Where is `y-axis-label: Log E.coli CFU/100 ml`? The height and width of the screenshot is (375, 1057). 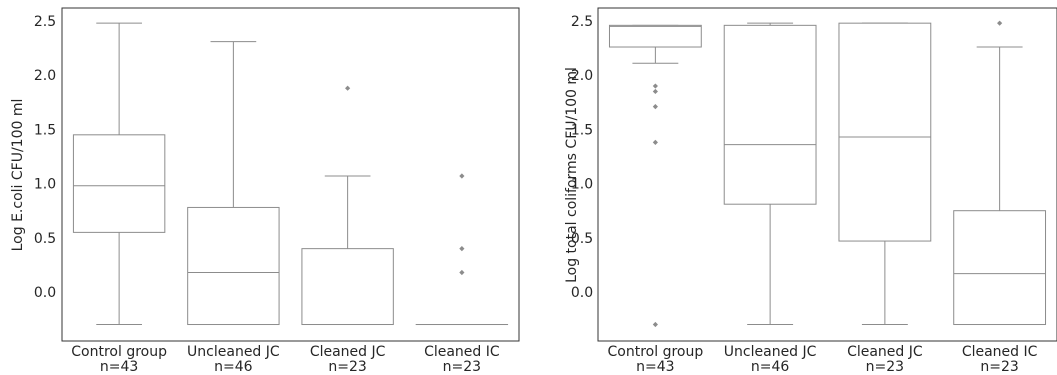 y-axis-label: Log E.coli CFU/100 ml is located at coordinates (18, 175).